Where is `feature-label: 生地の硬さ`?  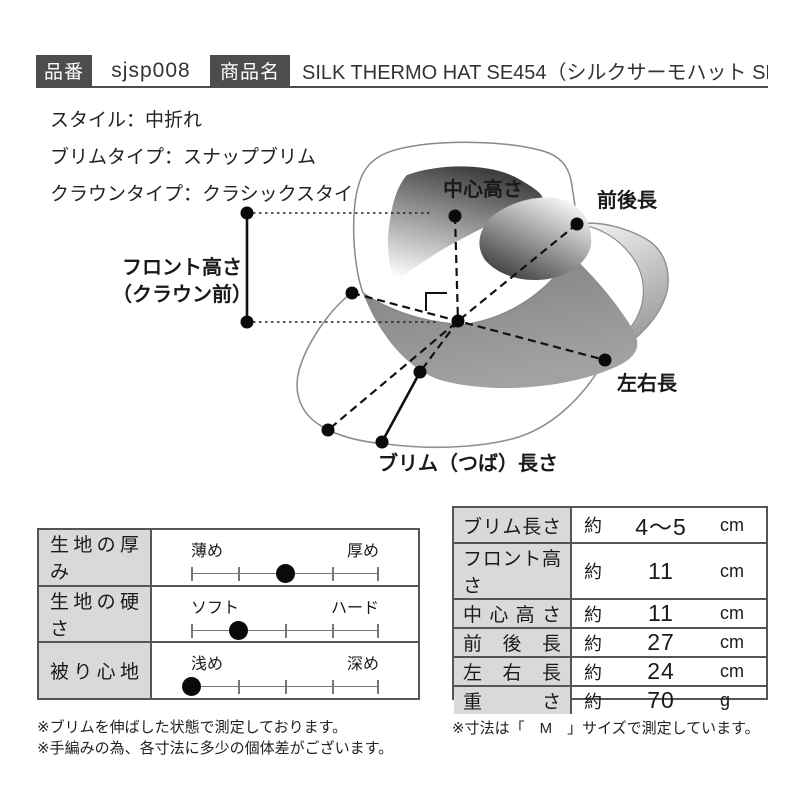
feature-label: 生地の硬さ is located at coordinates (94, 616).